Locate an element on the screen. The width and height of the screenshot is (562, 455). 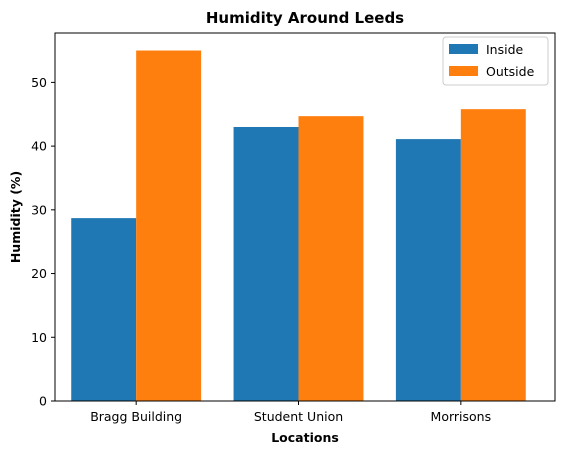
y-tick-label: 20 is located at coordinates (39, 273).